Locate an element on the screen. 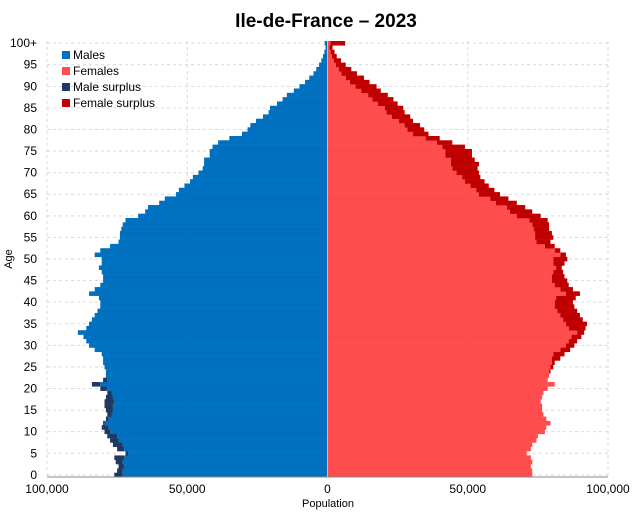 This screenshot has height=513, width=640. legend-label-females: Females is located at coordinates (96, 71).